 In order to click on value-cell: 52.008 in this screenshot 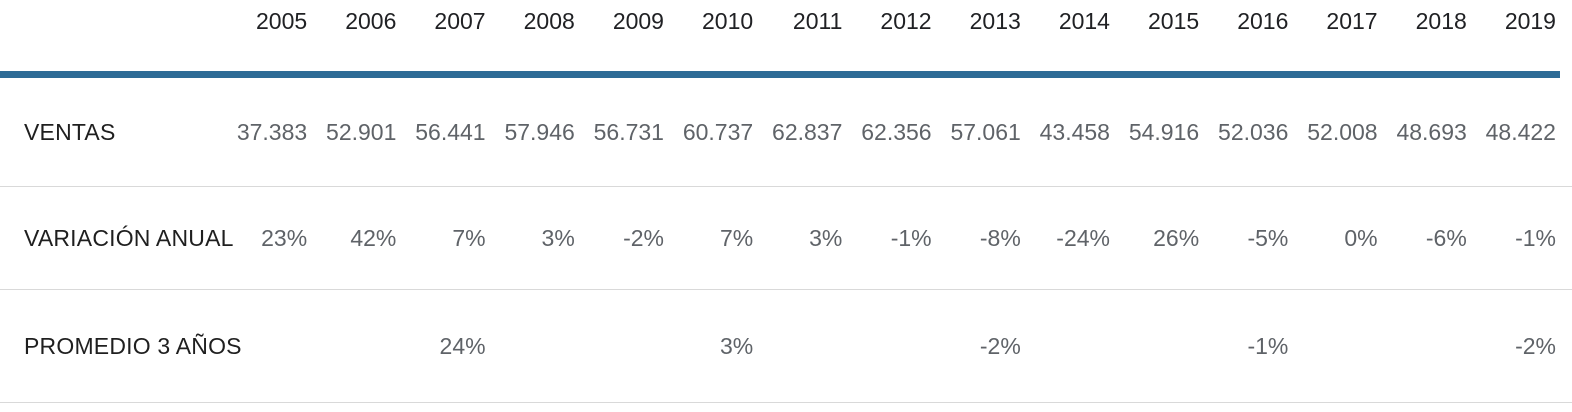, I will do `click(1342, 132)`.